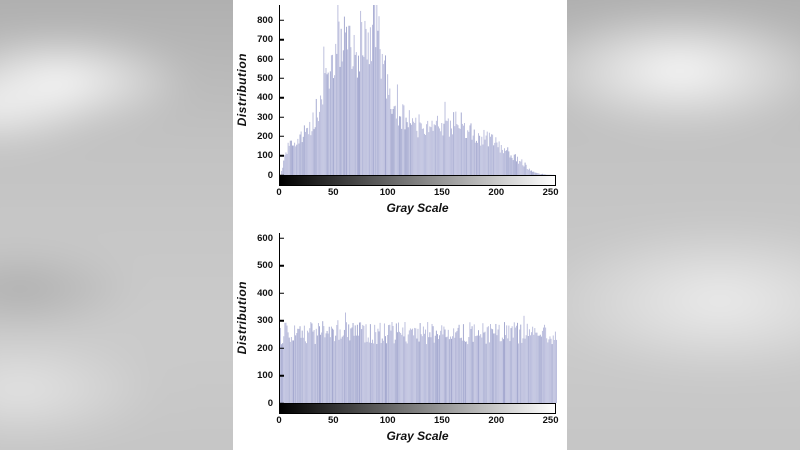  Describe the element at coordinates (265, 40) in the screenshot. I see `y-tick-label: 700` at that location.